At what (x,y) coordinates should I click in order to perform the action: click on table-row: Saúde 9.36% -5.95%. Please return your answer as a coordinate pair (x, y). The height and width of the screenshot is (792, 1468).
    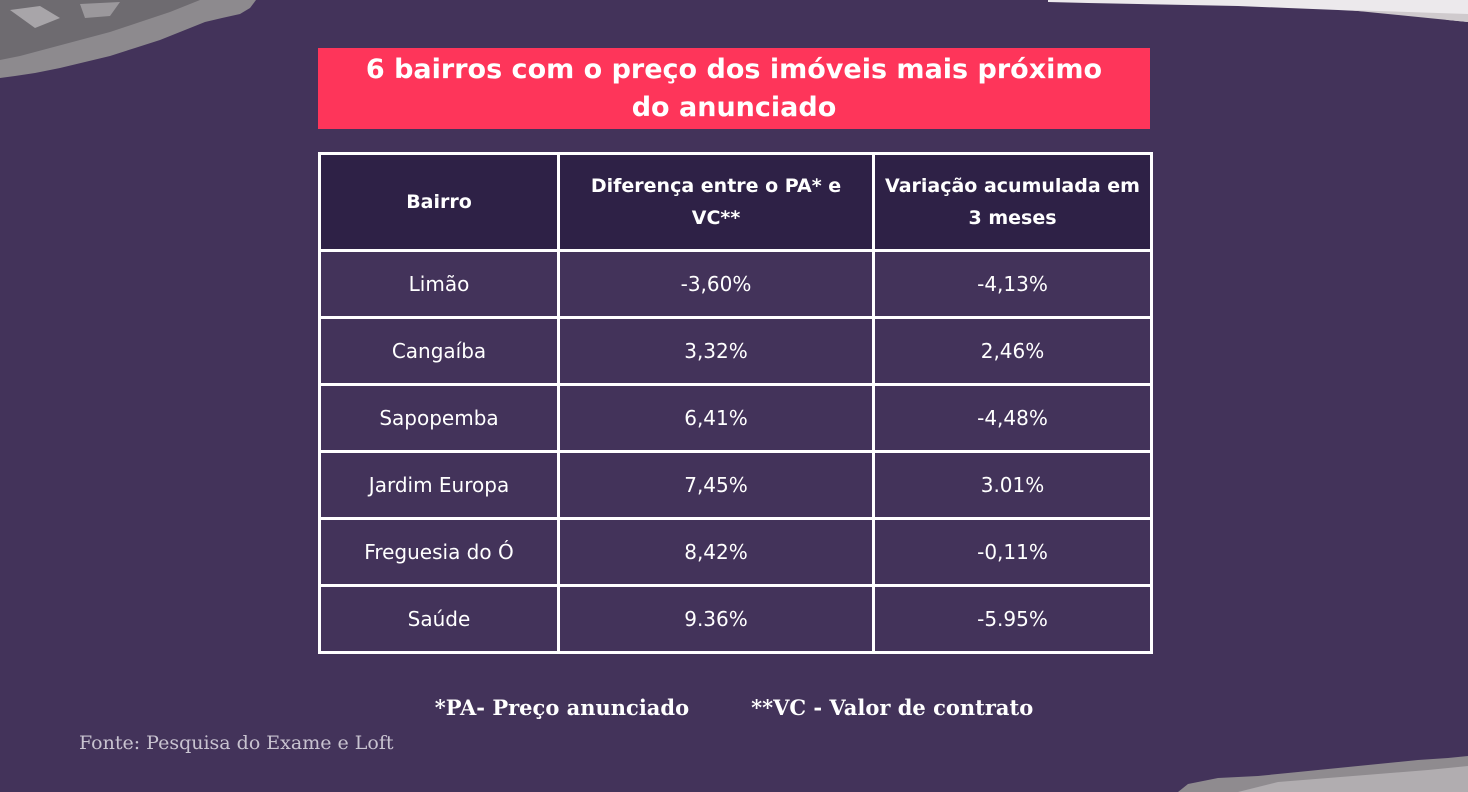
    Looking at the image, I should click on (735, 619).